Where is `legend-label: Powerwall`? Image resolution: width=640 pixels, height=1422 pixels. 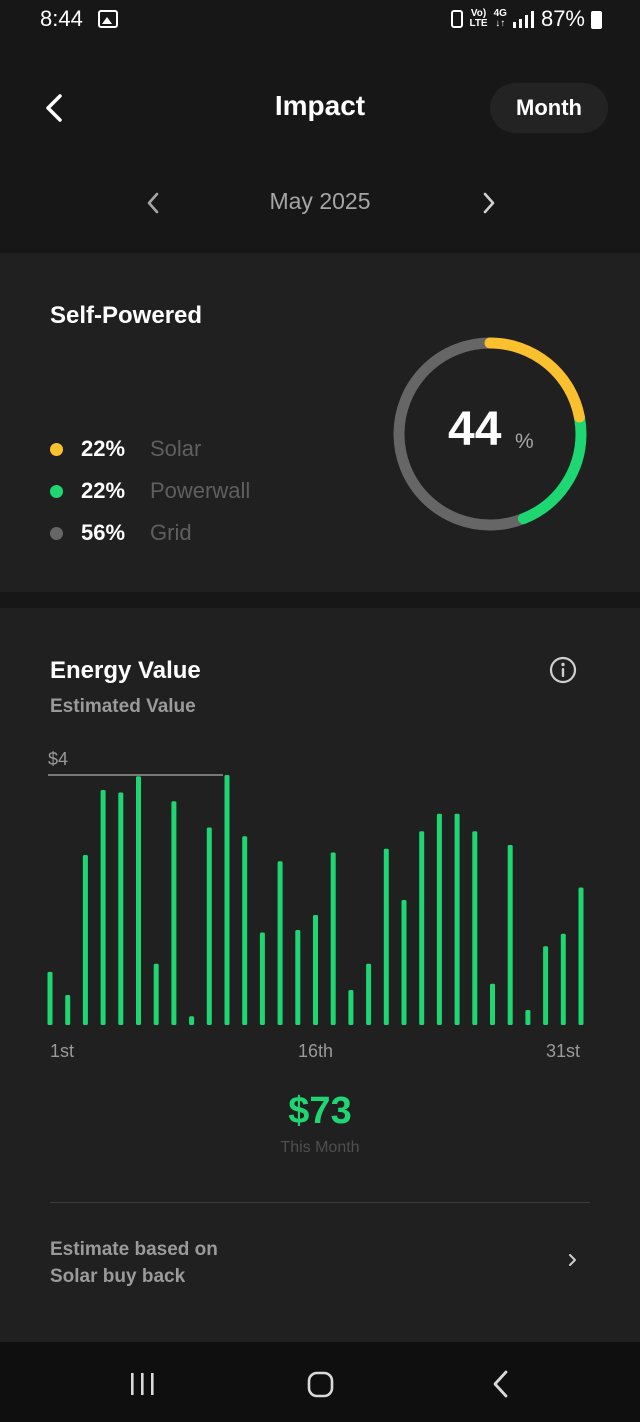 legend-label: Powerwall is located at coordinates (200, 490).